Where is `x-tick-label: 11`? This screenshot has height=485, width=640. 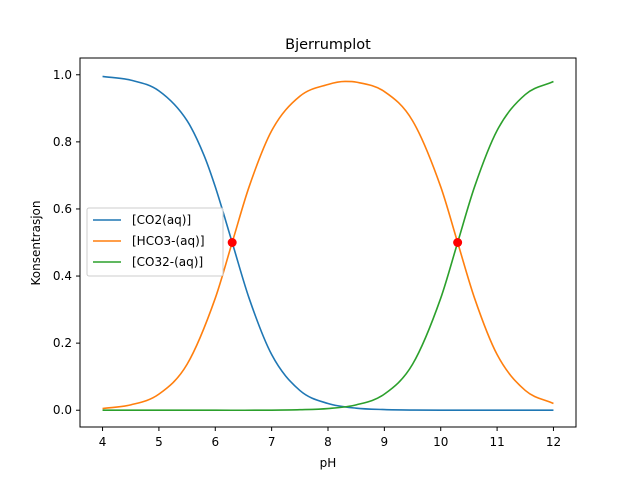 x-tick-label: 11 is located at coordinates (496, 442).